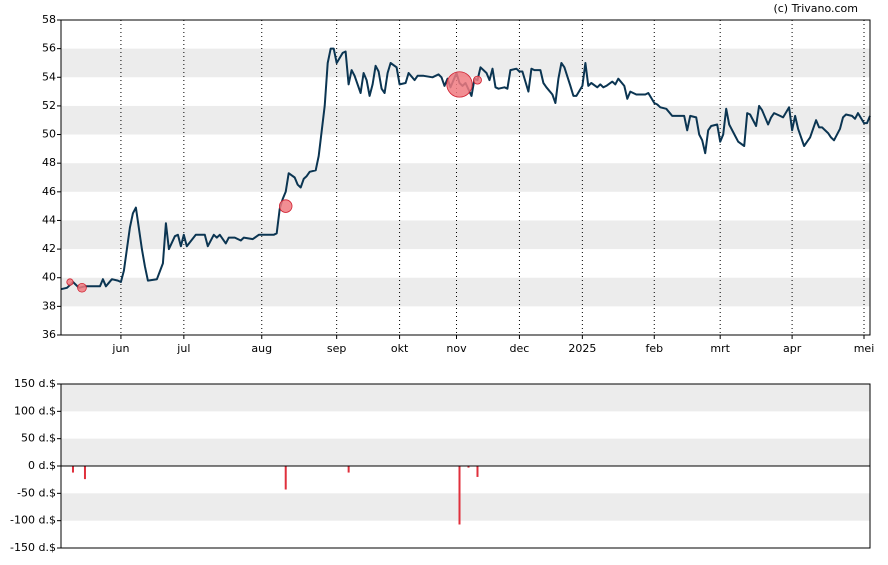 The height and width of the screenshot is (565, 888). I want to click on x-tick-label: jul, so click(183, 348).